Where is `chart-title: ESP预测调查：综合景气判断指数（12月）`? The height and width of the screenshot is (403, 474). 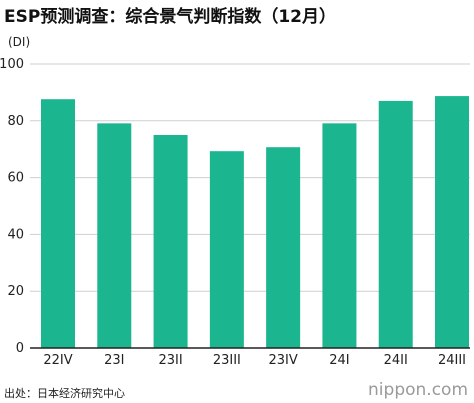 chart-title: ESP预测调查：综合景气判断指数（12月） is located at coordinates (170, 17).